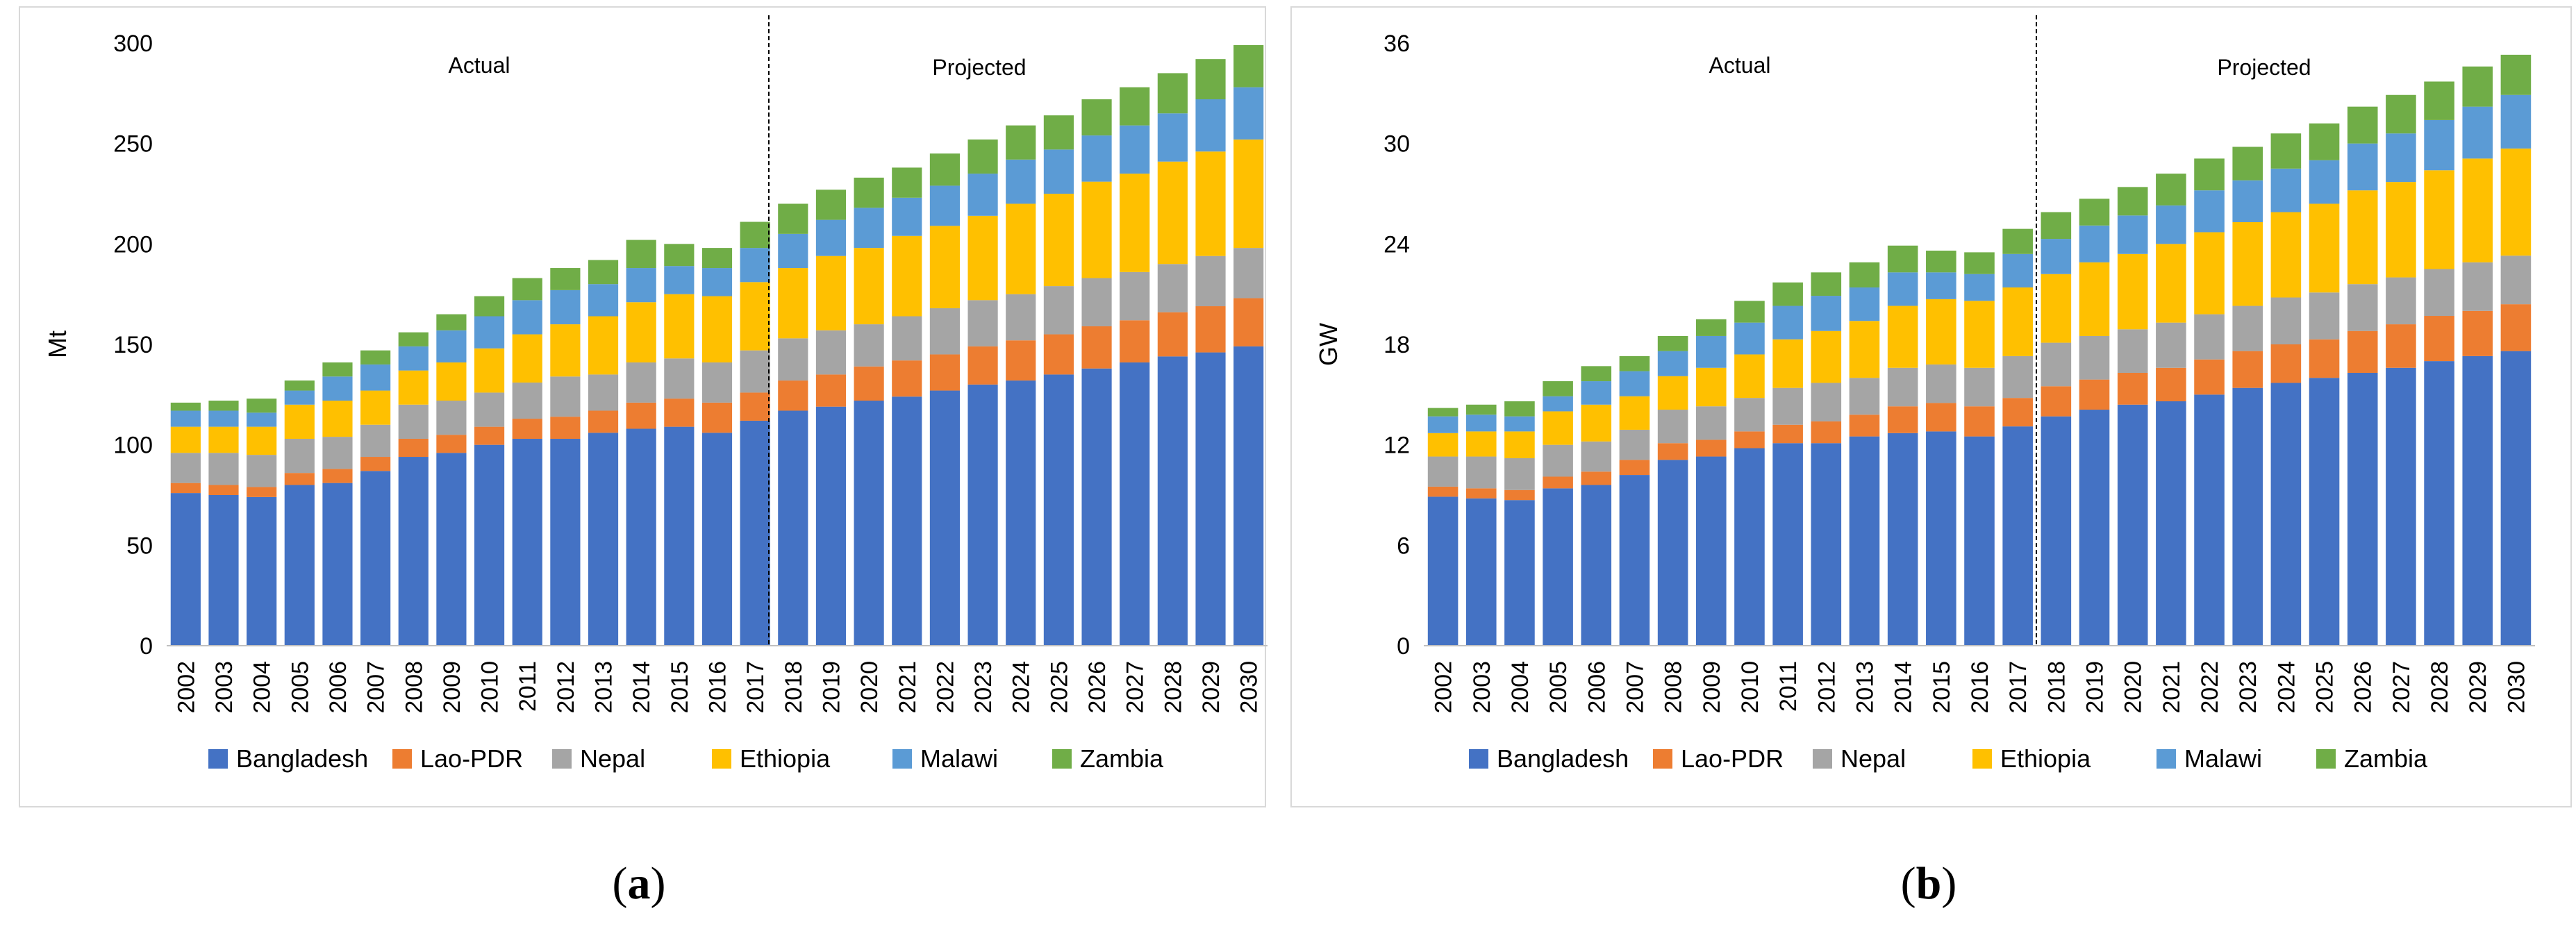  Describe the element at coordinates (1711, 423) in the screenshot. I see `bar-b-nepal-2009` at that location.